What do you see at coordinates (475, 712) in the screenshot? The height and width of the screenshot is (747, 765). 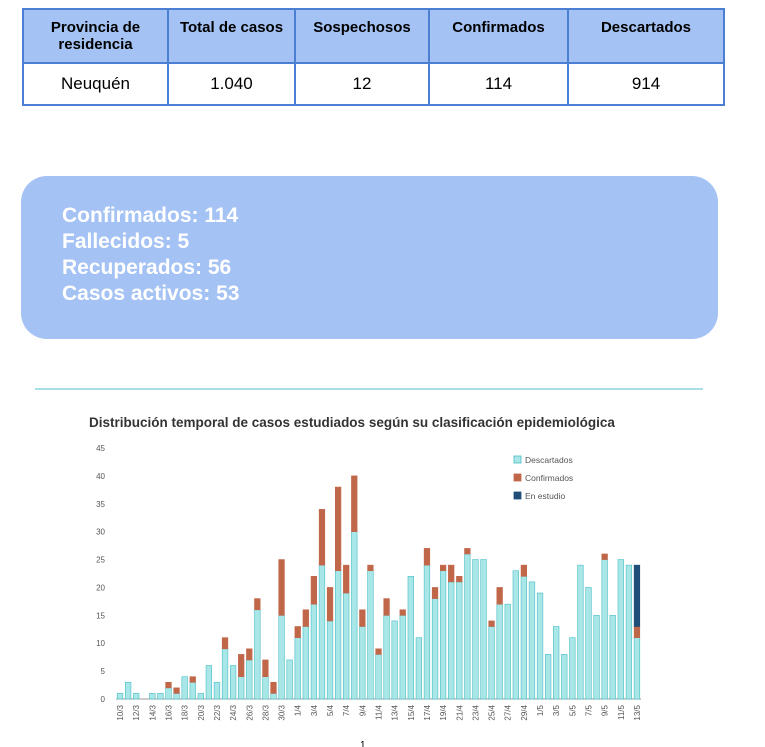 I see `x-tick-label: 23/4` at bounding box center [475, 712].